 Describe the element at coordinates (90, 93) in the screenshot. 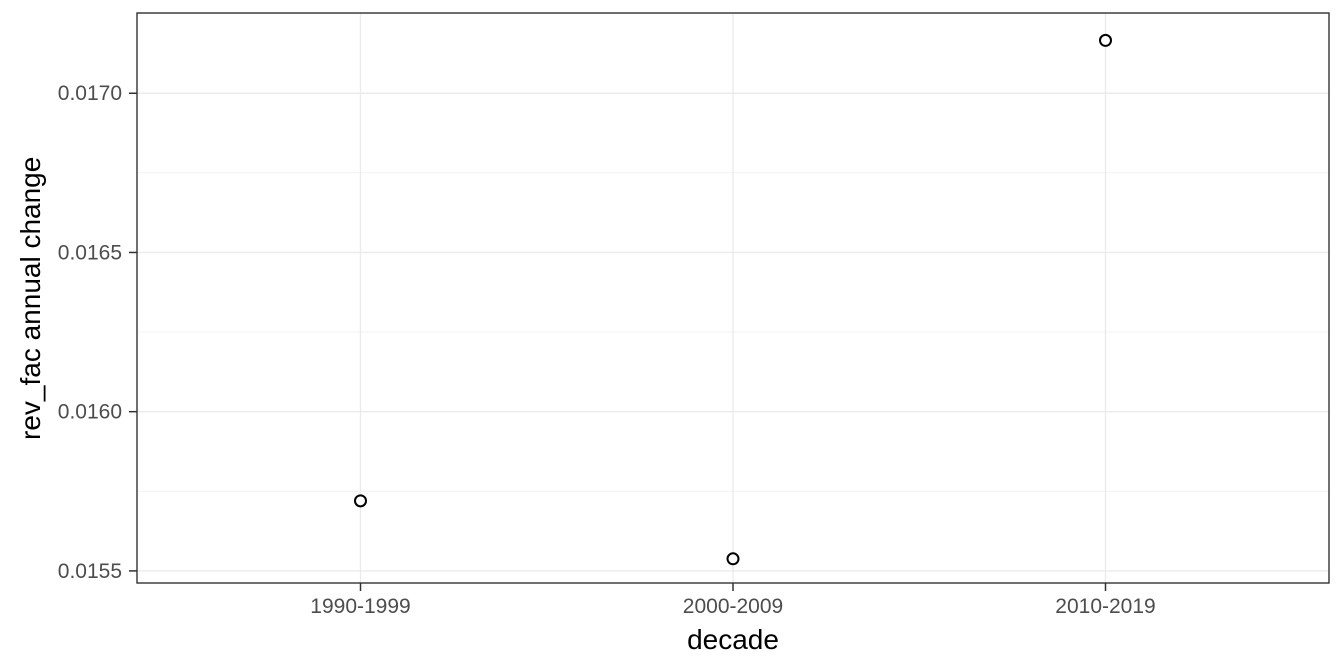

I see `y-tick-label: 0.0170` at that location.